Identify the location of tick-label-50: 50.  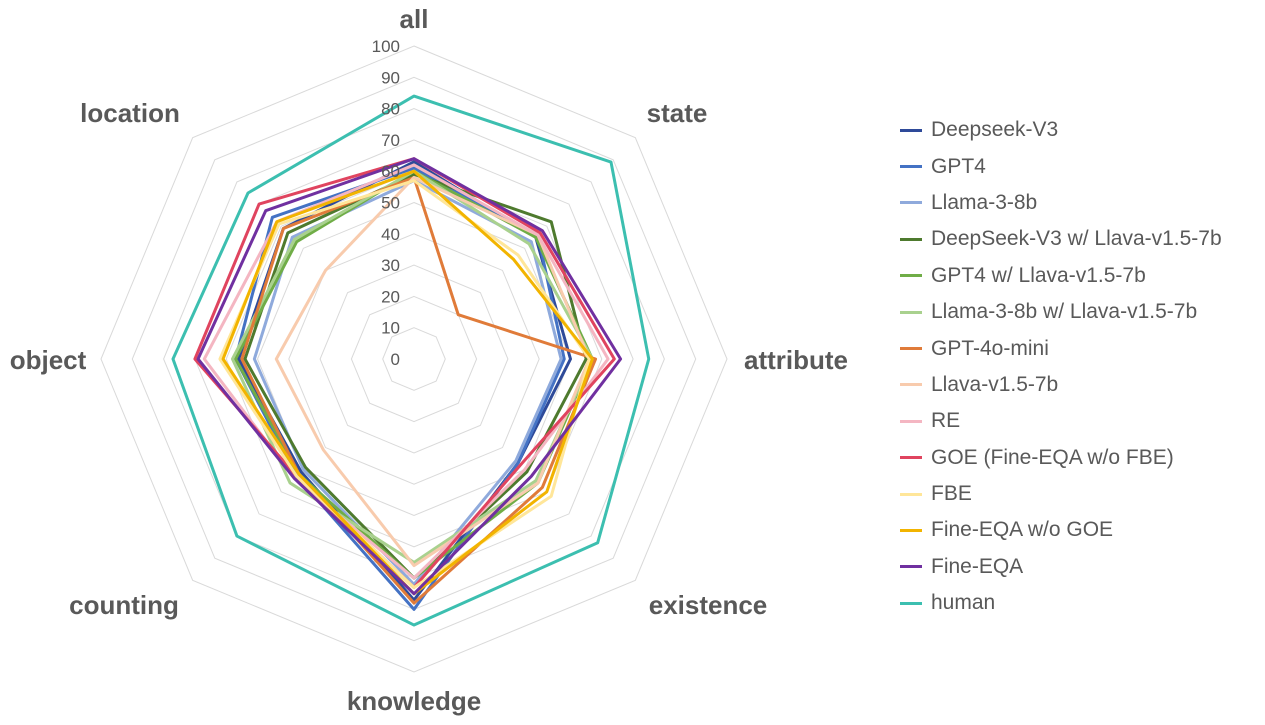
(390, 203).